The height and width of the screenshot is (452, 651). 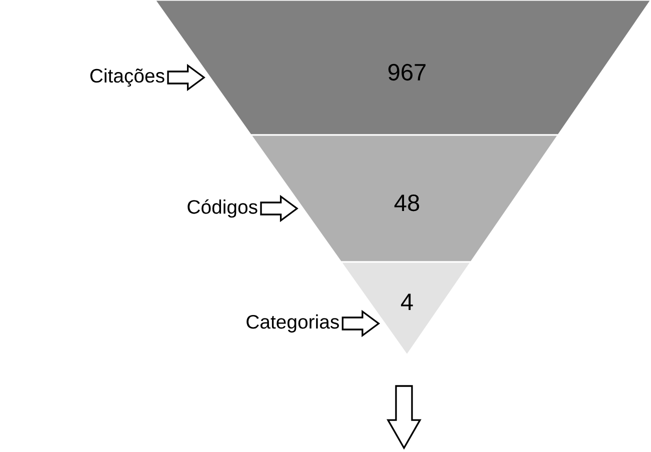 What do you see at coordinates (406, 302) in the screenshot?
I see `data-label: 4` at bounding box center [406, 302].